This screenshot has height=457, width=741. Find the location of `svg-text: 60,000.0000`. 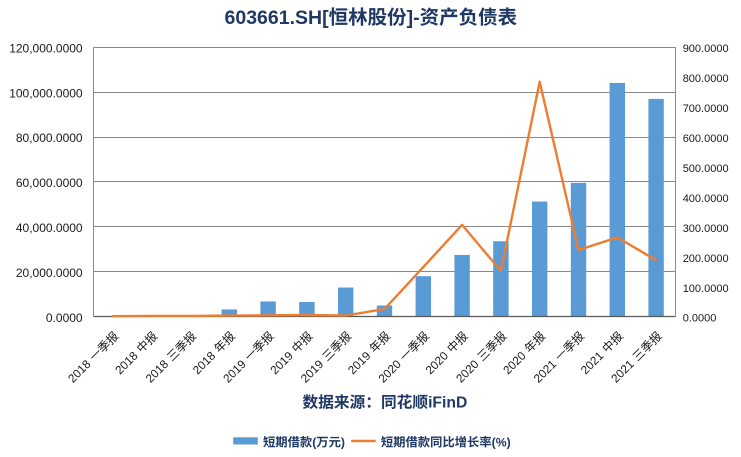

svg-text: 60,000.0000 is located at coordinates (49, 183).